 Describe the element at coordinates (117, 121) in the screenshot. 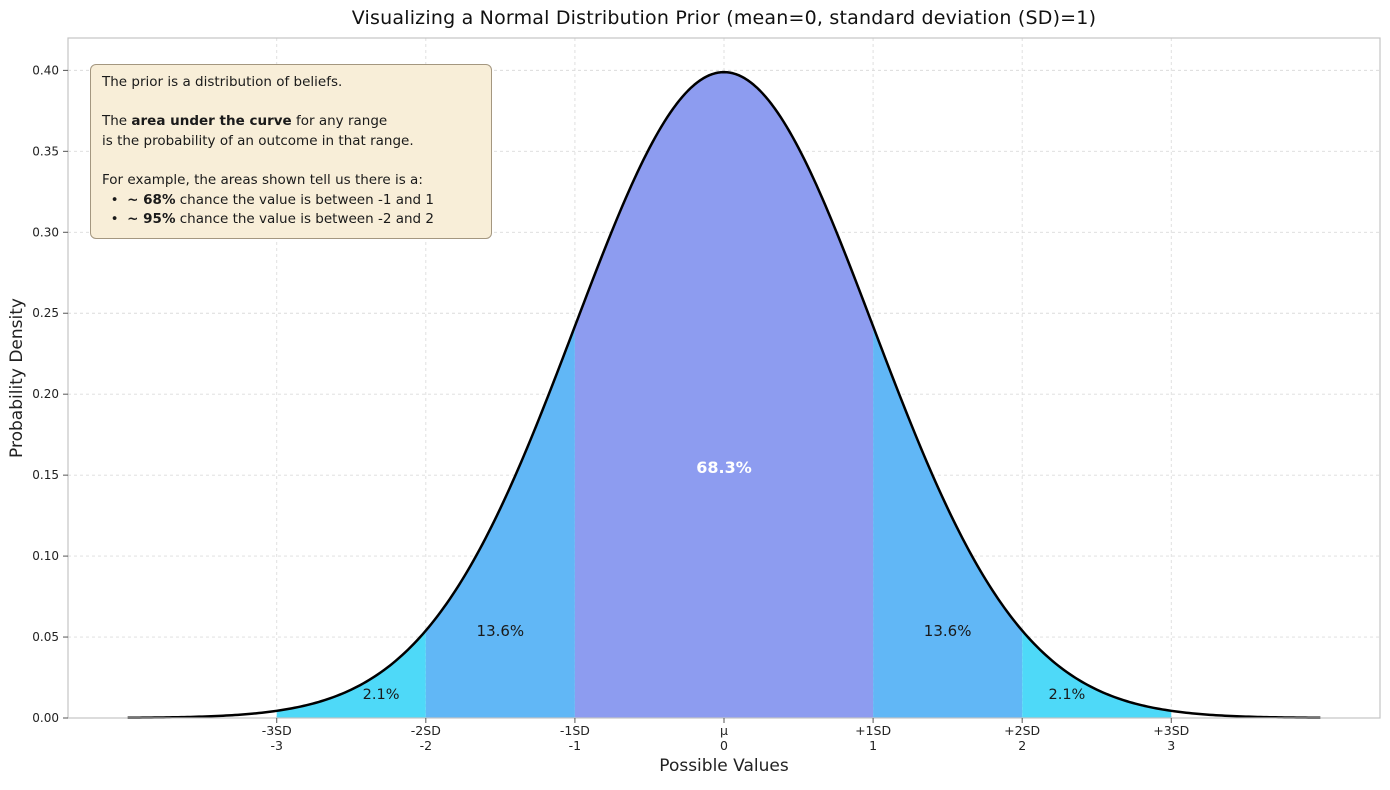

I see `annotation-text: The` at that location.